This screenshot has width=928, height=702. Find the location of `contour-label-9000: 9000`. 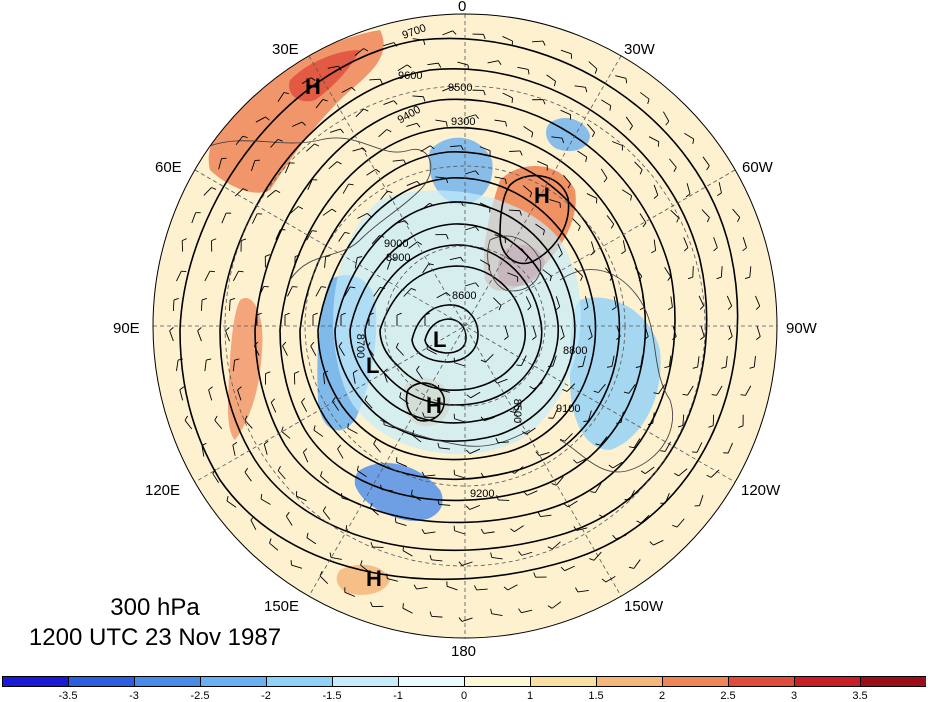

contour-label-9000: 9000 is located at coordinates (396, 244).